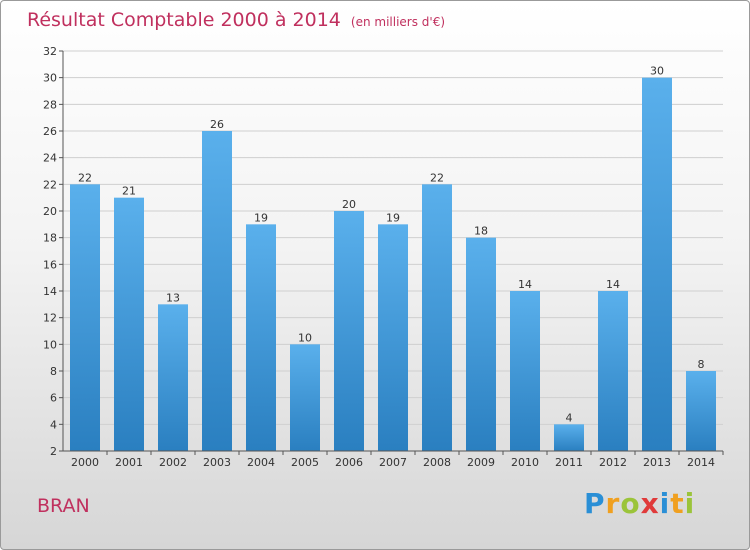 This screenshot has width=750, height=550. Describe the element at coordinates (677, 503) in the screenshot. I see `logo-letter: t` at that location.